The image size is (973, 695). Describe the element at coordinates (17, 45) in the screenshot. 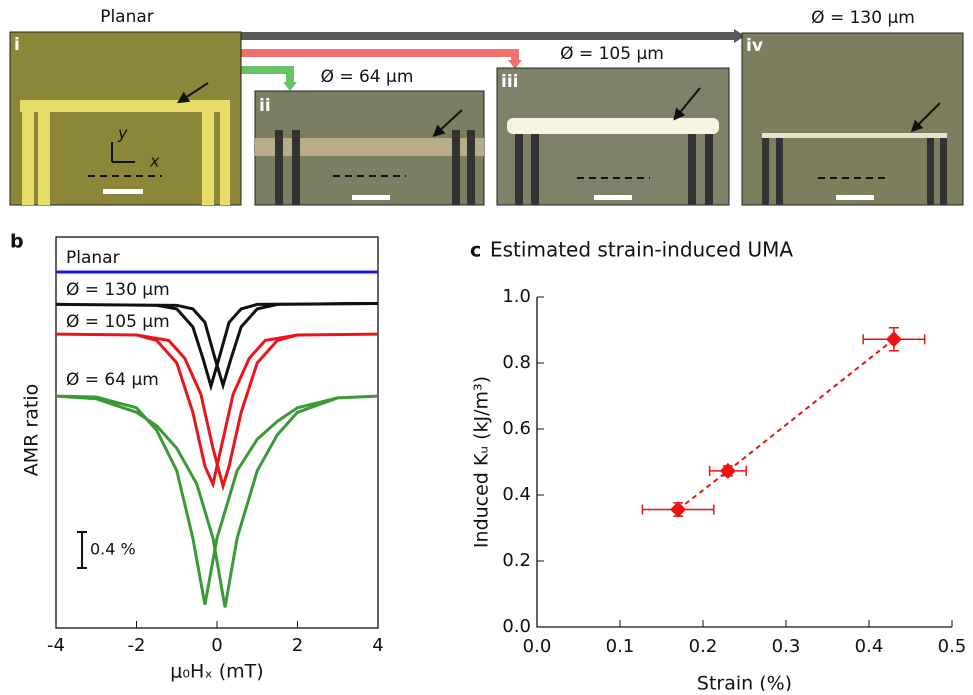

I see `panel-label: i` at that location.